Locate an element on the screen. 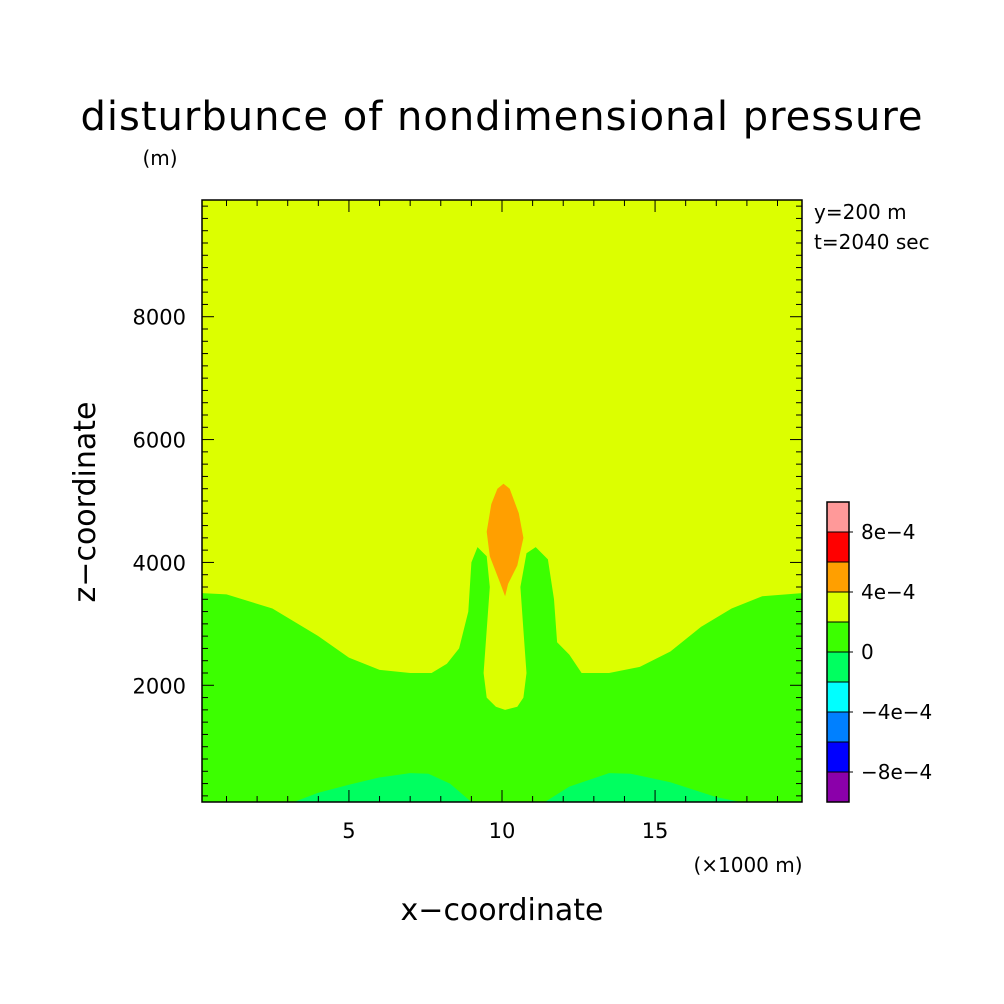  y-axis-unit: (m) is located at coordinates (159, 158).